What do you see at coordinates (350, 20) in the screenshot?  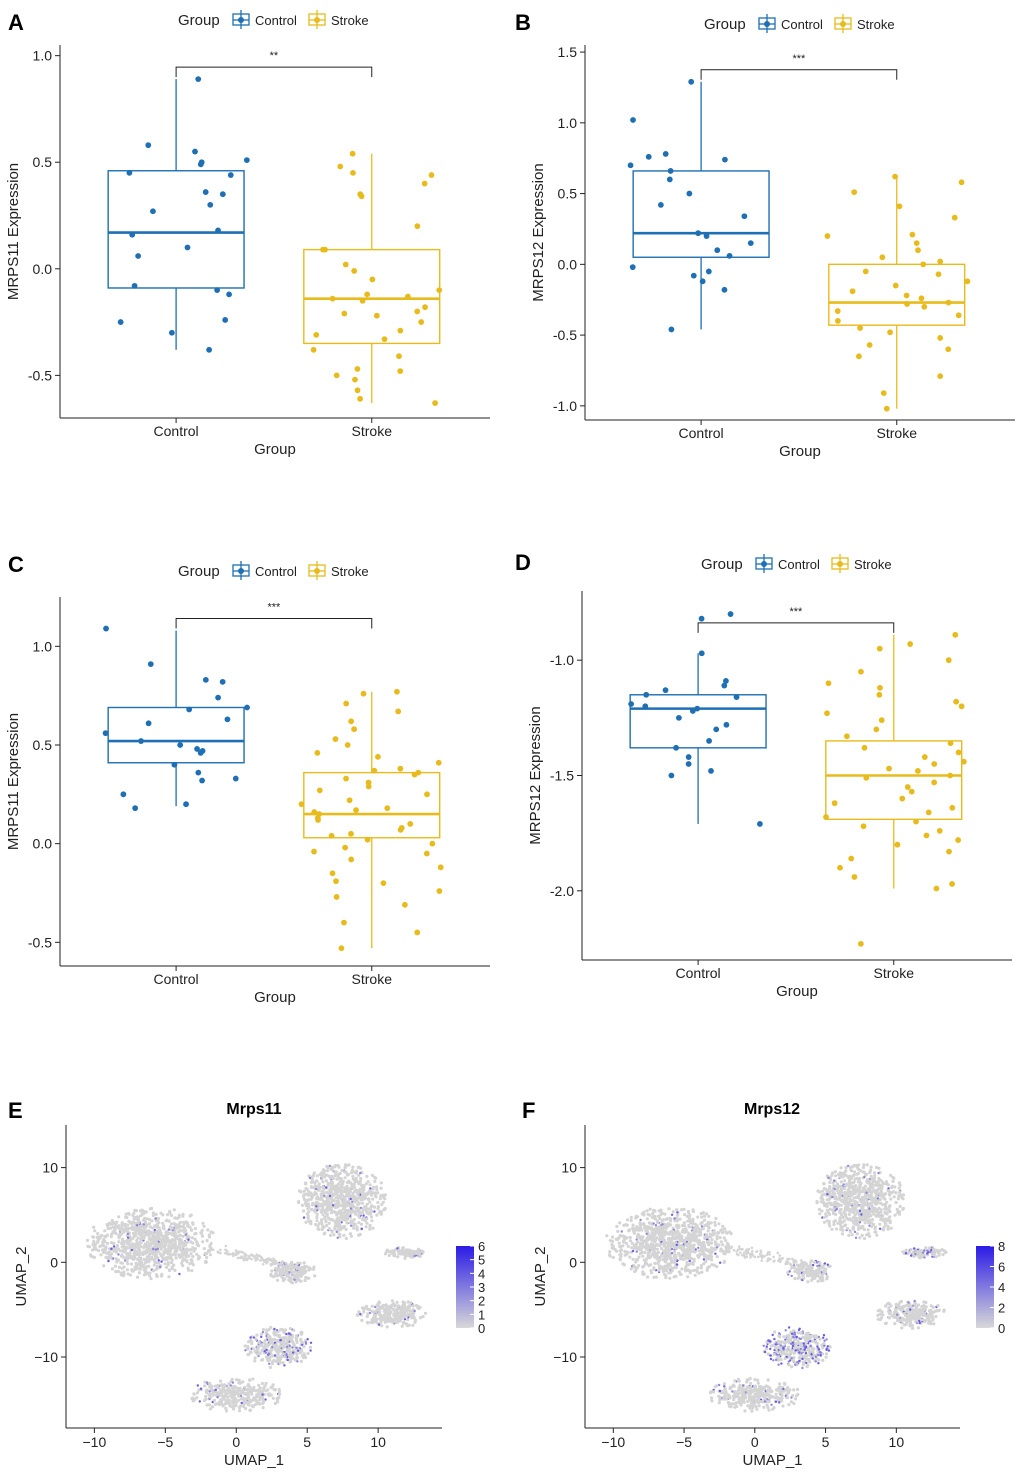 I see `legend-label-stroke: Stroke` at bounding box center [350, 20].